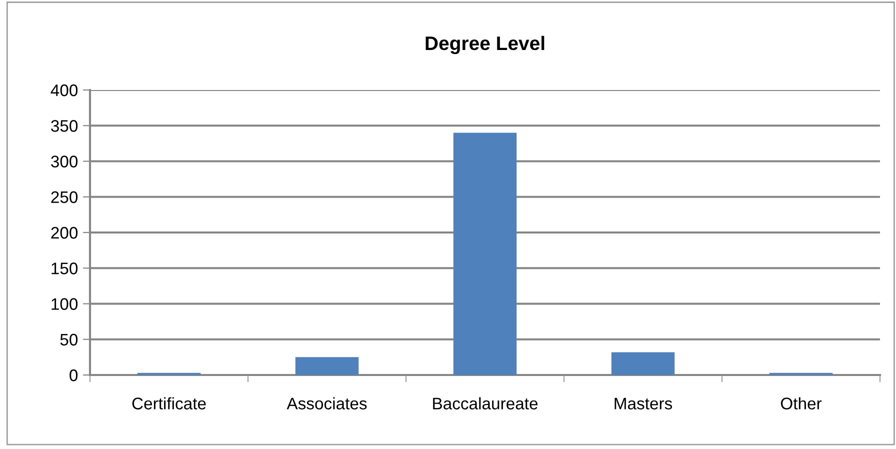 Image resolution: width=896 pixels, height=449 pixels. I want to click on y-tick-label: 400, so click(64, 90).